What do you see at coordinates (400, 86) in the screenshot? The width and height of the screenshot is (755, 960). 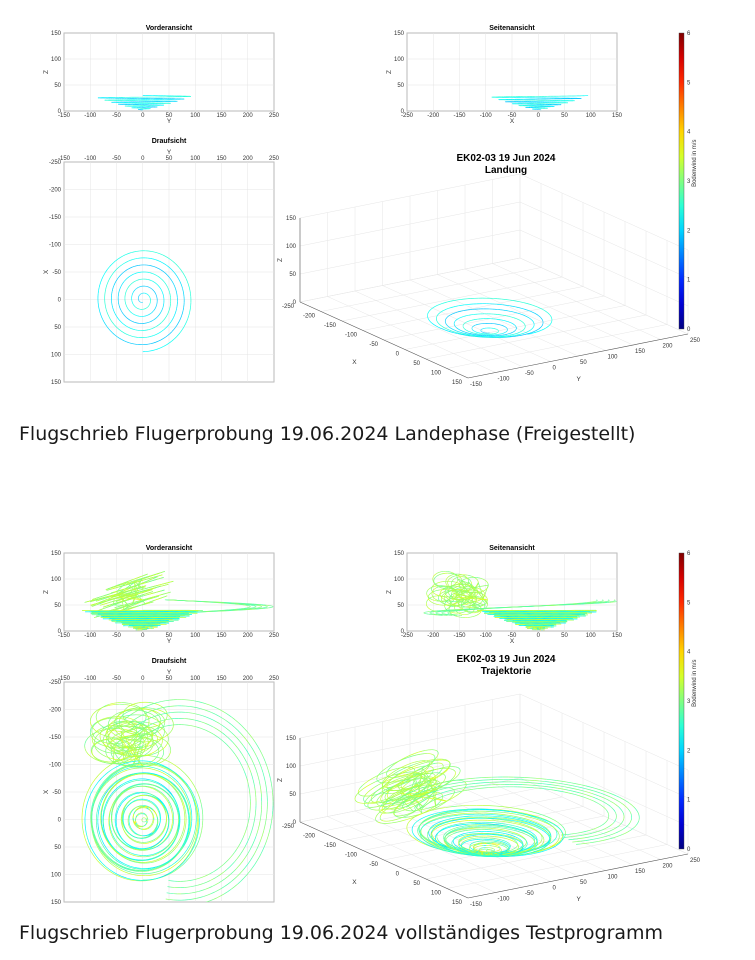 I see `y-tick-label: 50` at bounding box center [400, 86].